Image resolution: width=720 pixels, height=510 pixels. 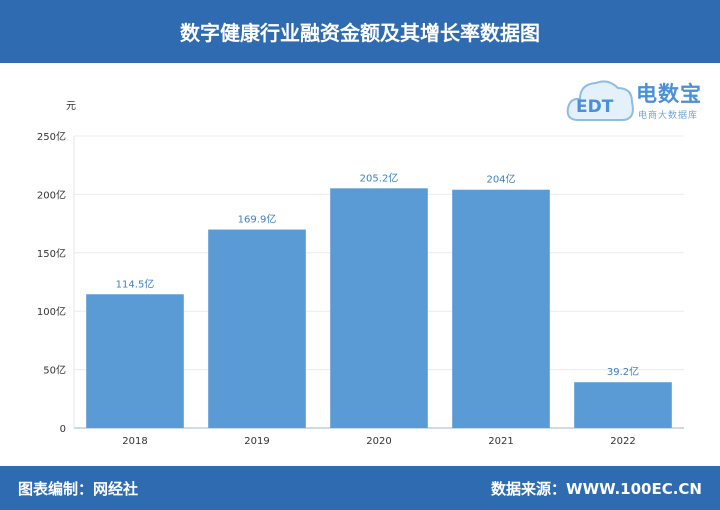 I want to click on x-tick-label: 2020, so click(x=378, y=441).